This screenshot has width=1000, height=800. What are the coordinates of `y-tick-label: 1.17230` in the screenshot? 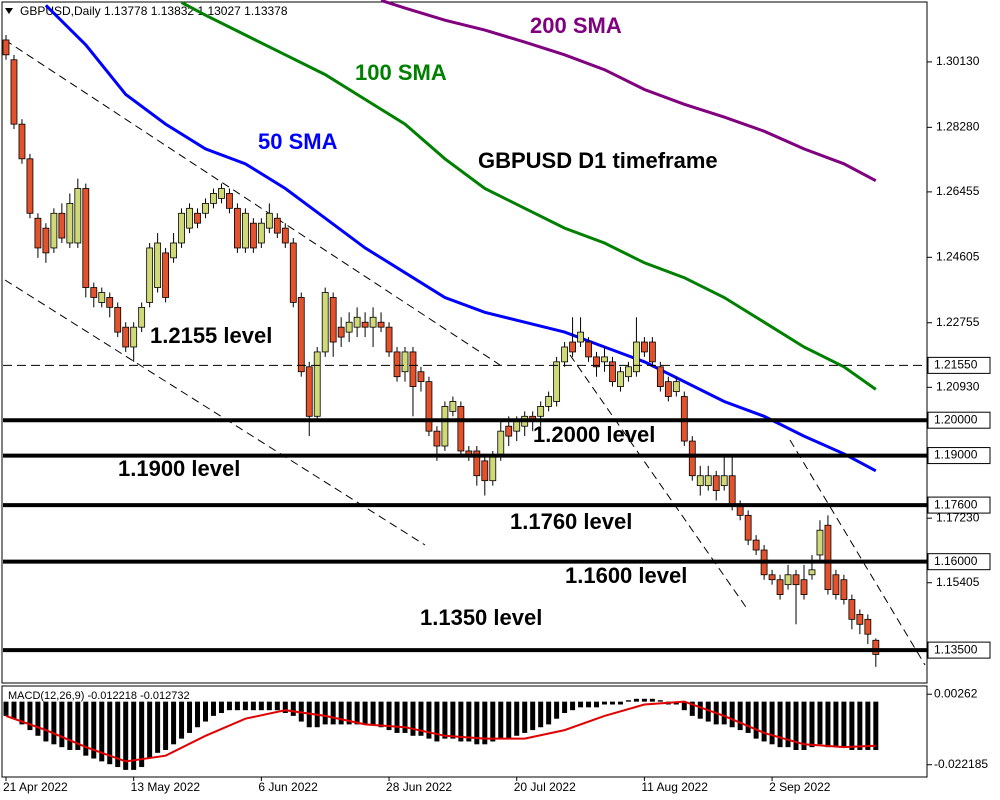 It's located at (958, 517).